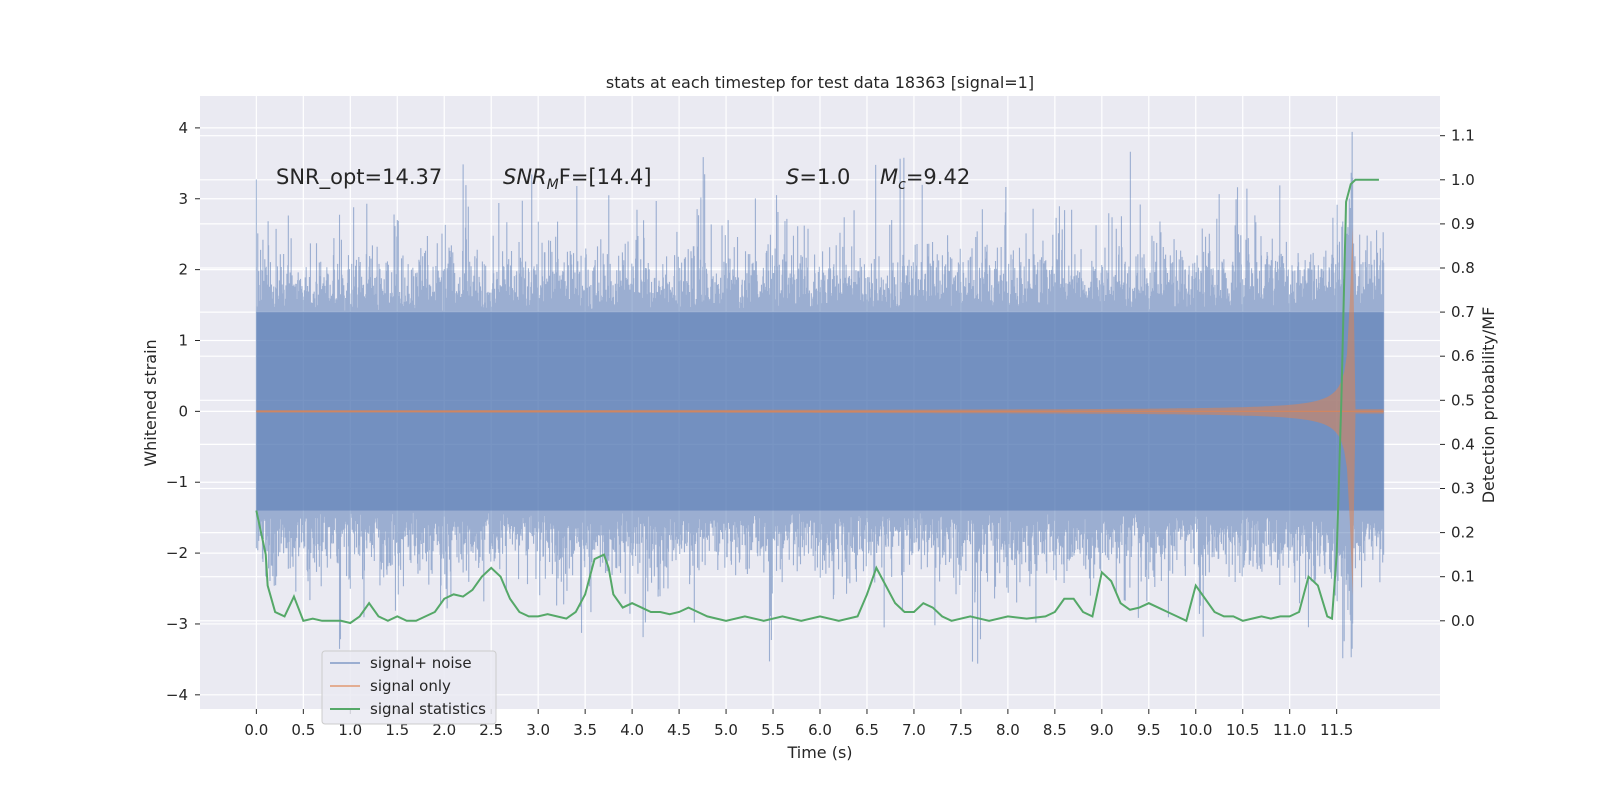 The width and height of the screenshot is (1600, 800). I want to click on annotation-s-tail: =1.0, so click(824, 177).